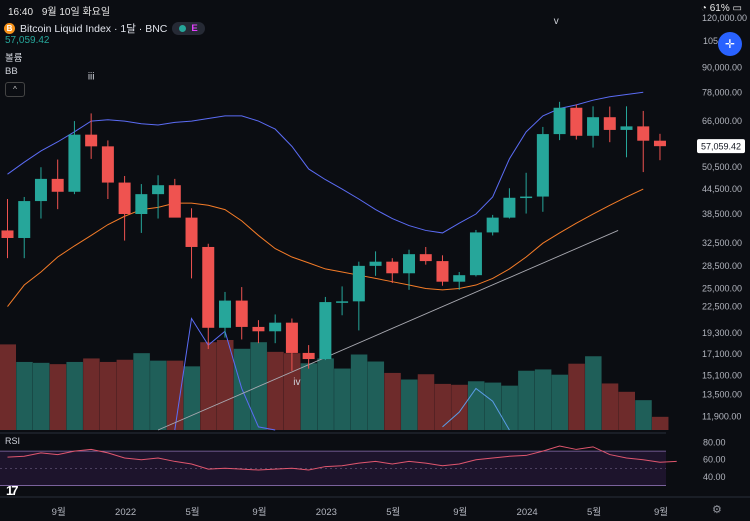 The width and height of the screenshot is (750, 521). I want to click on price-axis-label: 120,000.00, so click(724, 18).